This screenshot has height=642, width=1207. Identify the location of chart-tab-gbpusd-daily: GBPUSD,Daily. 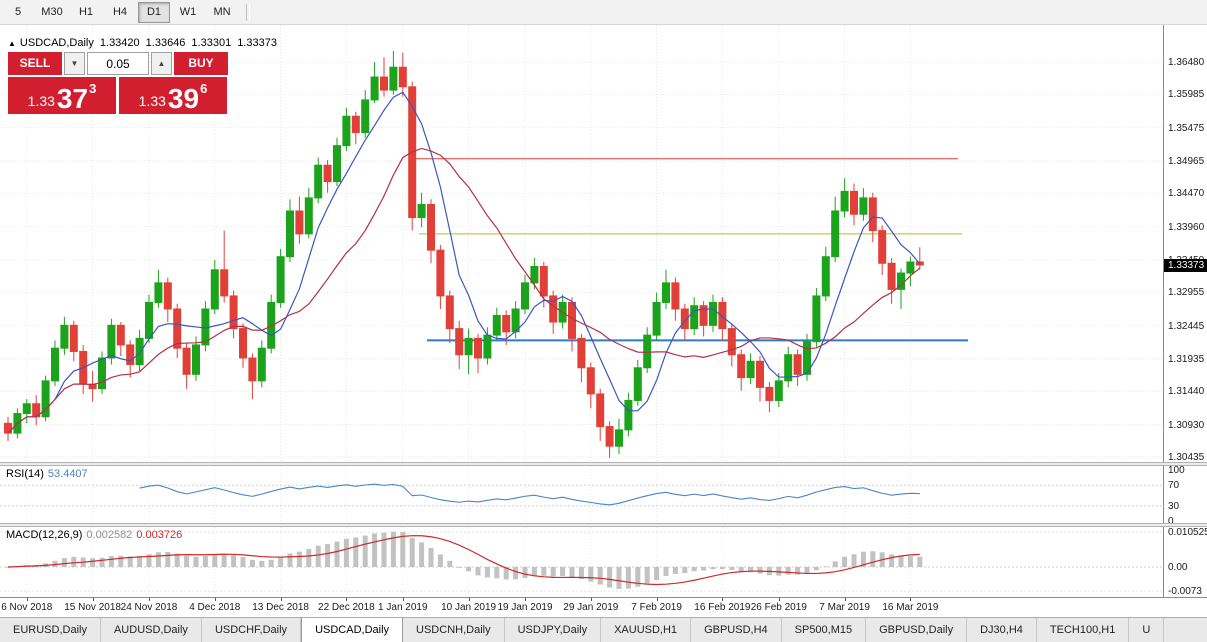
(917, 630).